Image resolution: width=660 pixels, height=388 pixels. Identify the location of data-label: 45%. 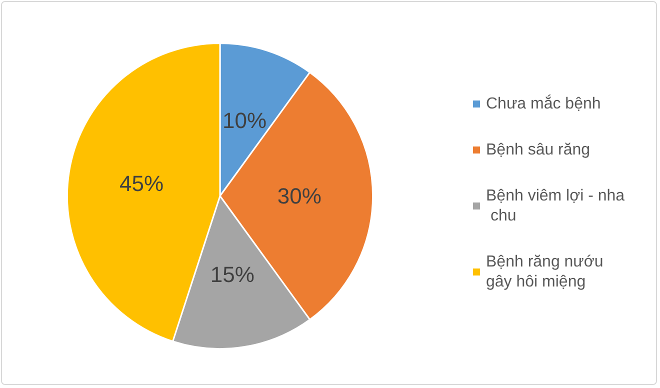
(142, 183).